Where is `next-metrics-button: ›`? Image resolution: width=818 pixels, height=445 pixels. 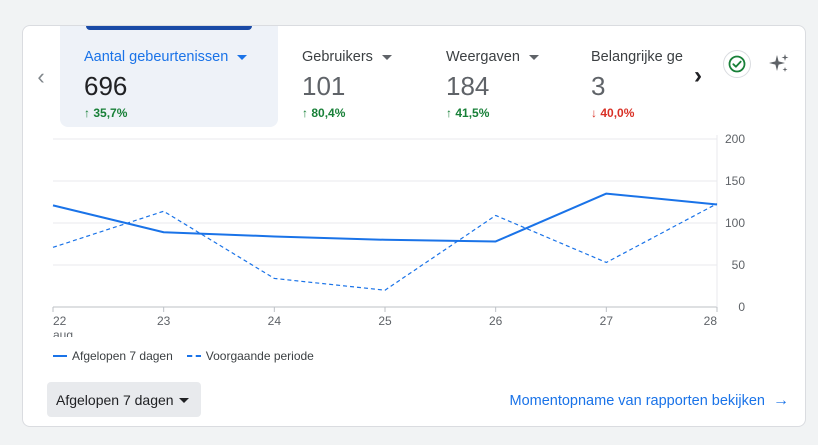
next-metrics-button: › is located at coordinates (698, 76).